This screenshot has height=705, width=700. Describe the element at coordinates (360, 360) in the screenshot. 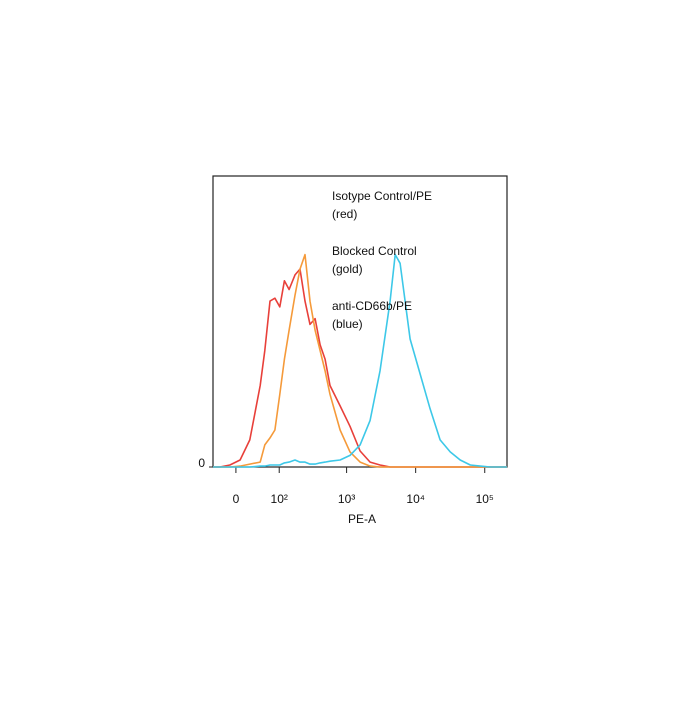

I see `histogram-line` at that location.